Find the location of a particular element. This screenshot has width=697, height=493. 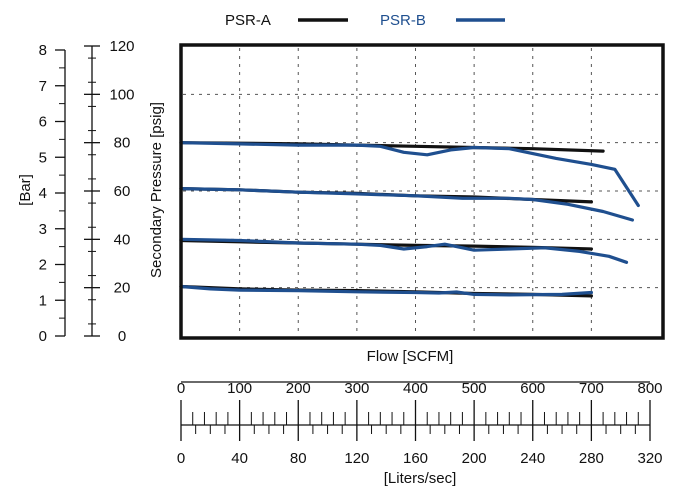

x2-tick-label: 280 is located at coordinates (591, 458).